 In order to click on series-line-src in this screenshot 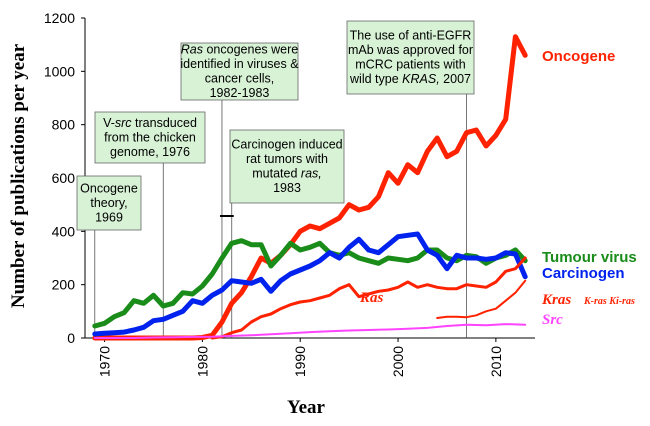, I will do `click(310, 331)`.